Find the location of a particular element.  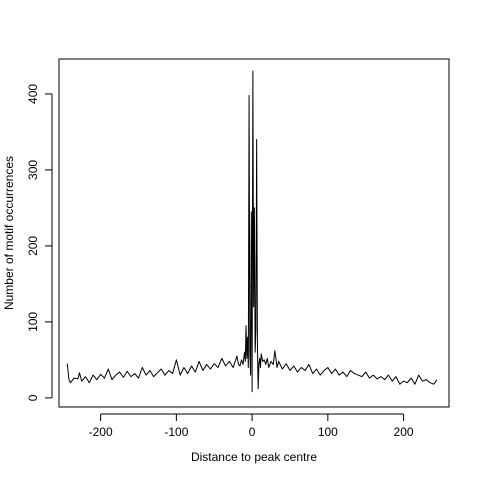

y-axis: 0 100 200 300 400 is located at coordinates (39, 242).